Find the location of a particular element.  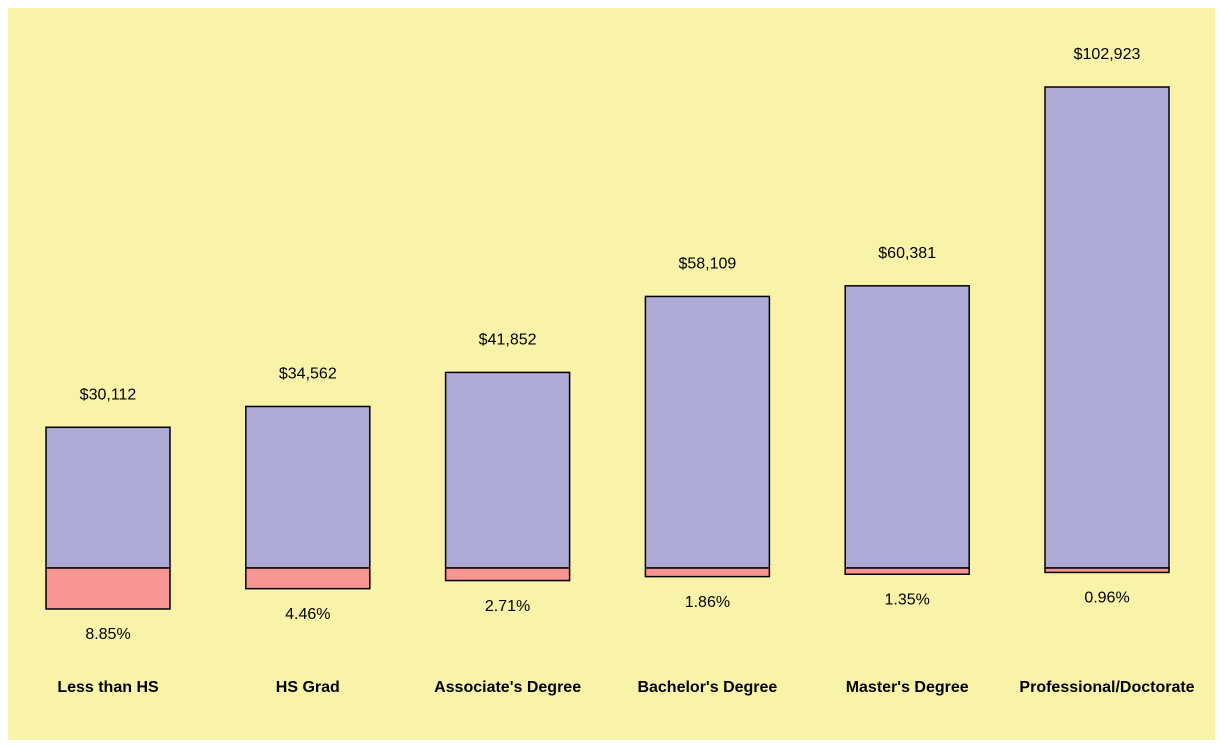

value-label: 4.46% is located at coordinates (307, 614).